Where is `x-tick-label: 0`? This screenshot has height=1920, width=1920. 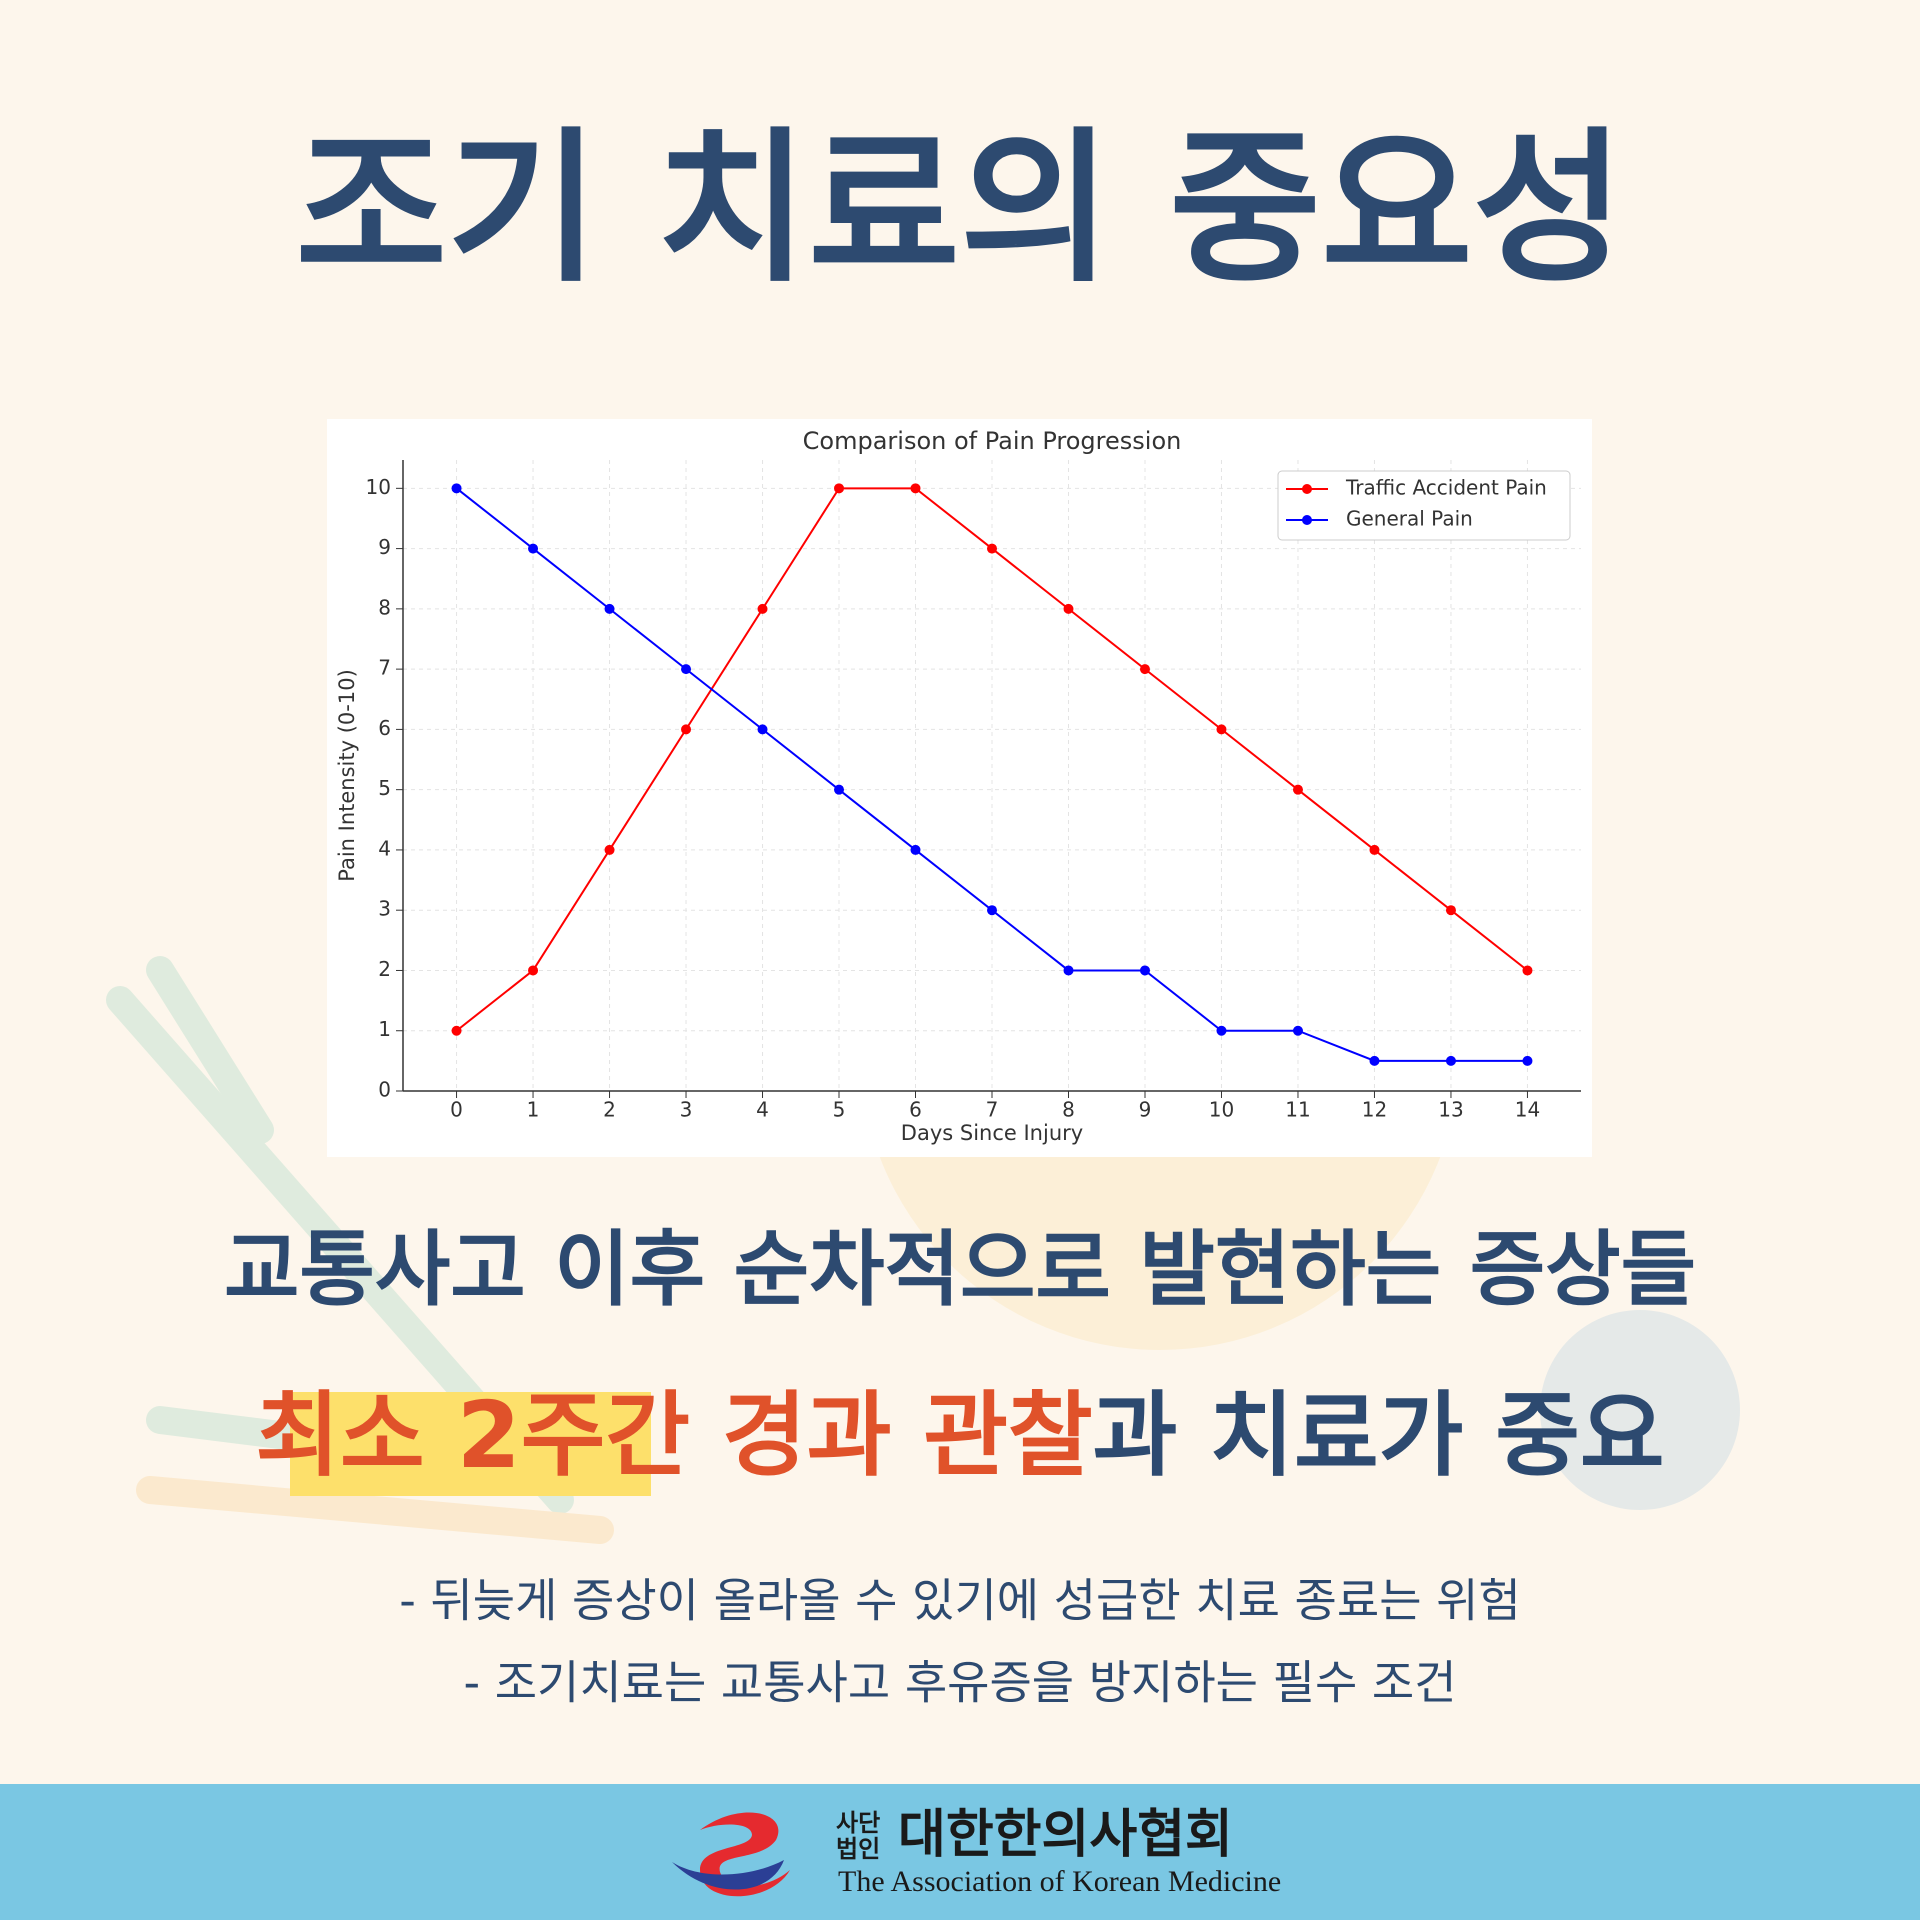 x-tick-label: 0 is located at coordinates (456, 1110).